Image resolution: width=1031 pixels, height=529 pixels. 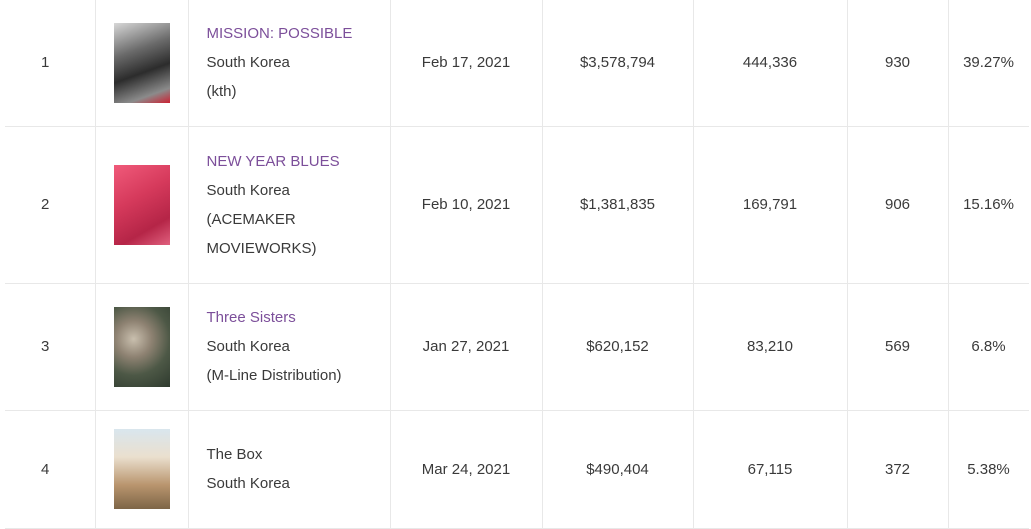 What do you see at coordinates (618, 63) in the screenshot?
I see `gross-amount: $3,578,794` at bounding box center [618, 63].